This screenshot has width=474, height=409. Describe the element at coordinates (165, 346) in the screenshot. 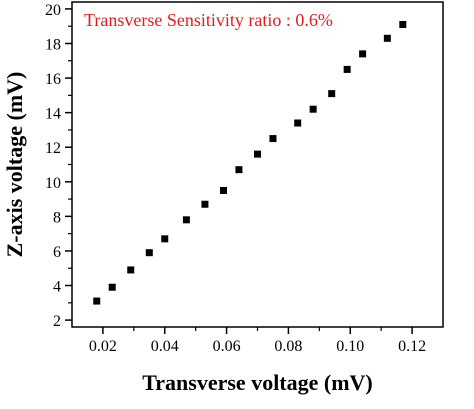

I see `x-tick-label: 0.04` at that location.